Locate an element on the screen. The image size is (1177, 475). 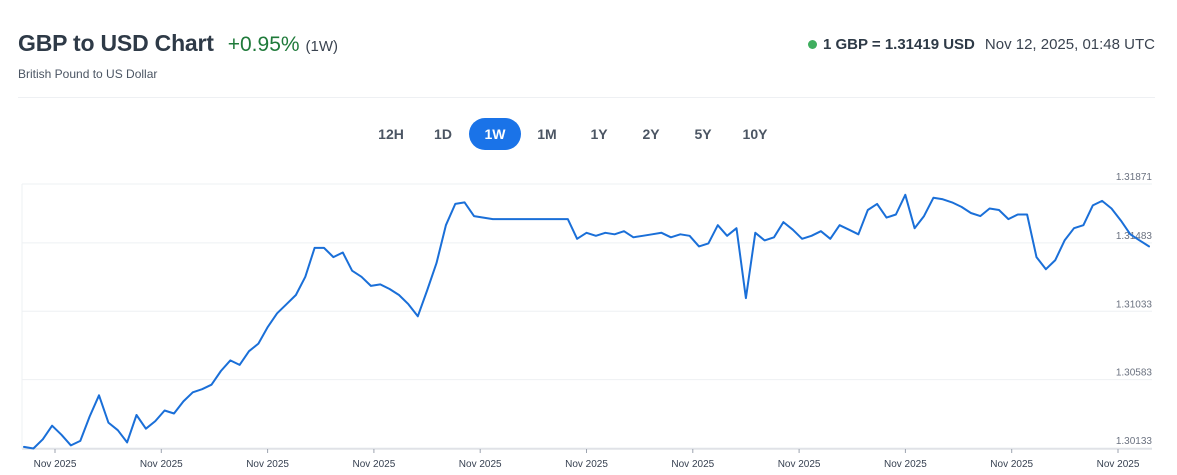
change-period: (1W) is located at coordinates (322, 46).